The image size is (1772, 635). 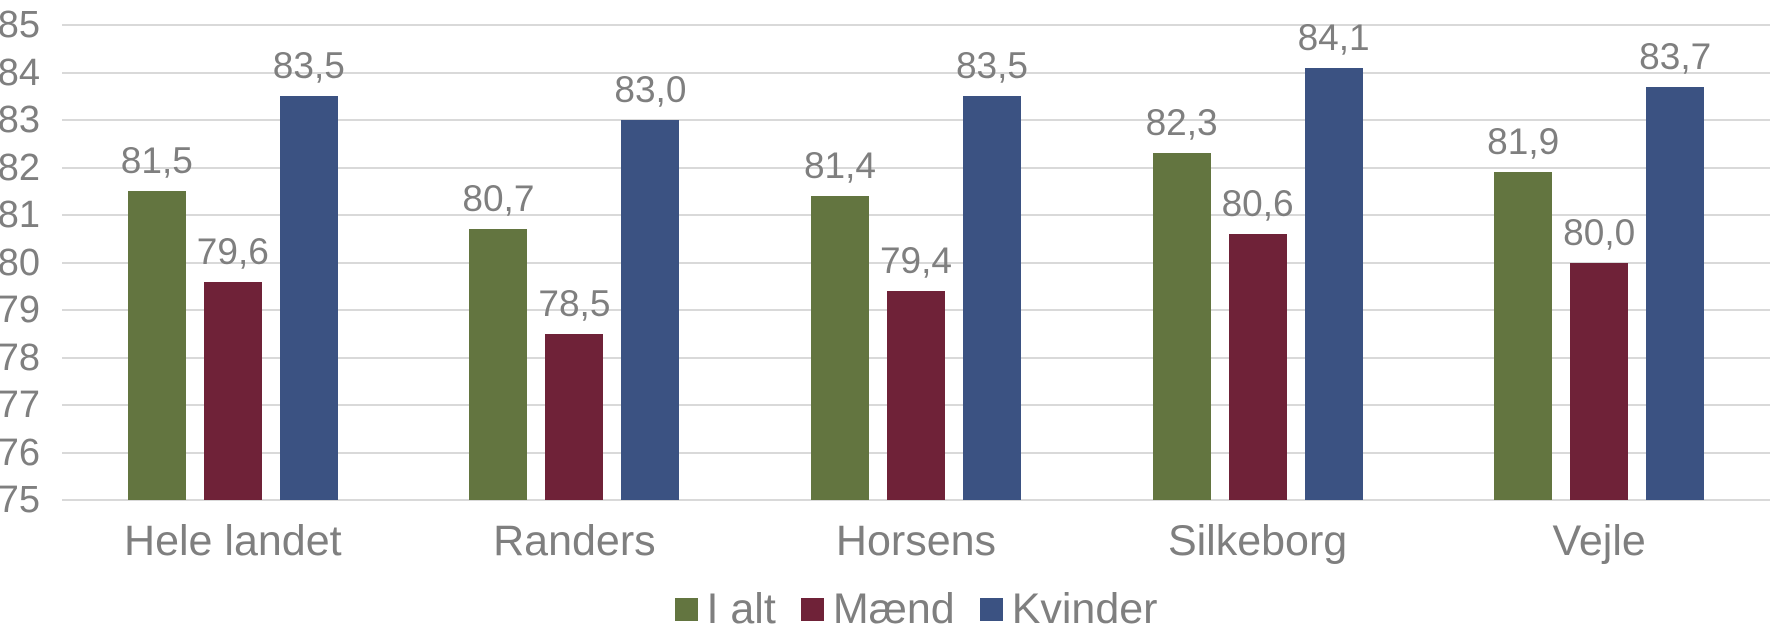 What do you see at coordinates (812, 609) in the screenshot?
I see `legend-swatch-maend` at bounding box center [812, 609].